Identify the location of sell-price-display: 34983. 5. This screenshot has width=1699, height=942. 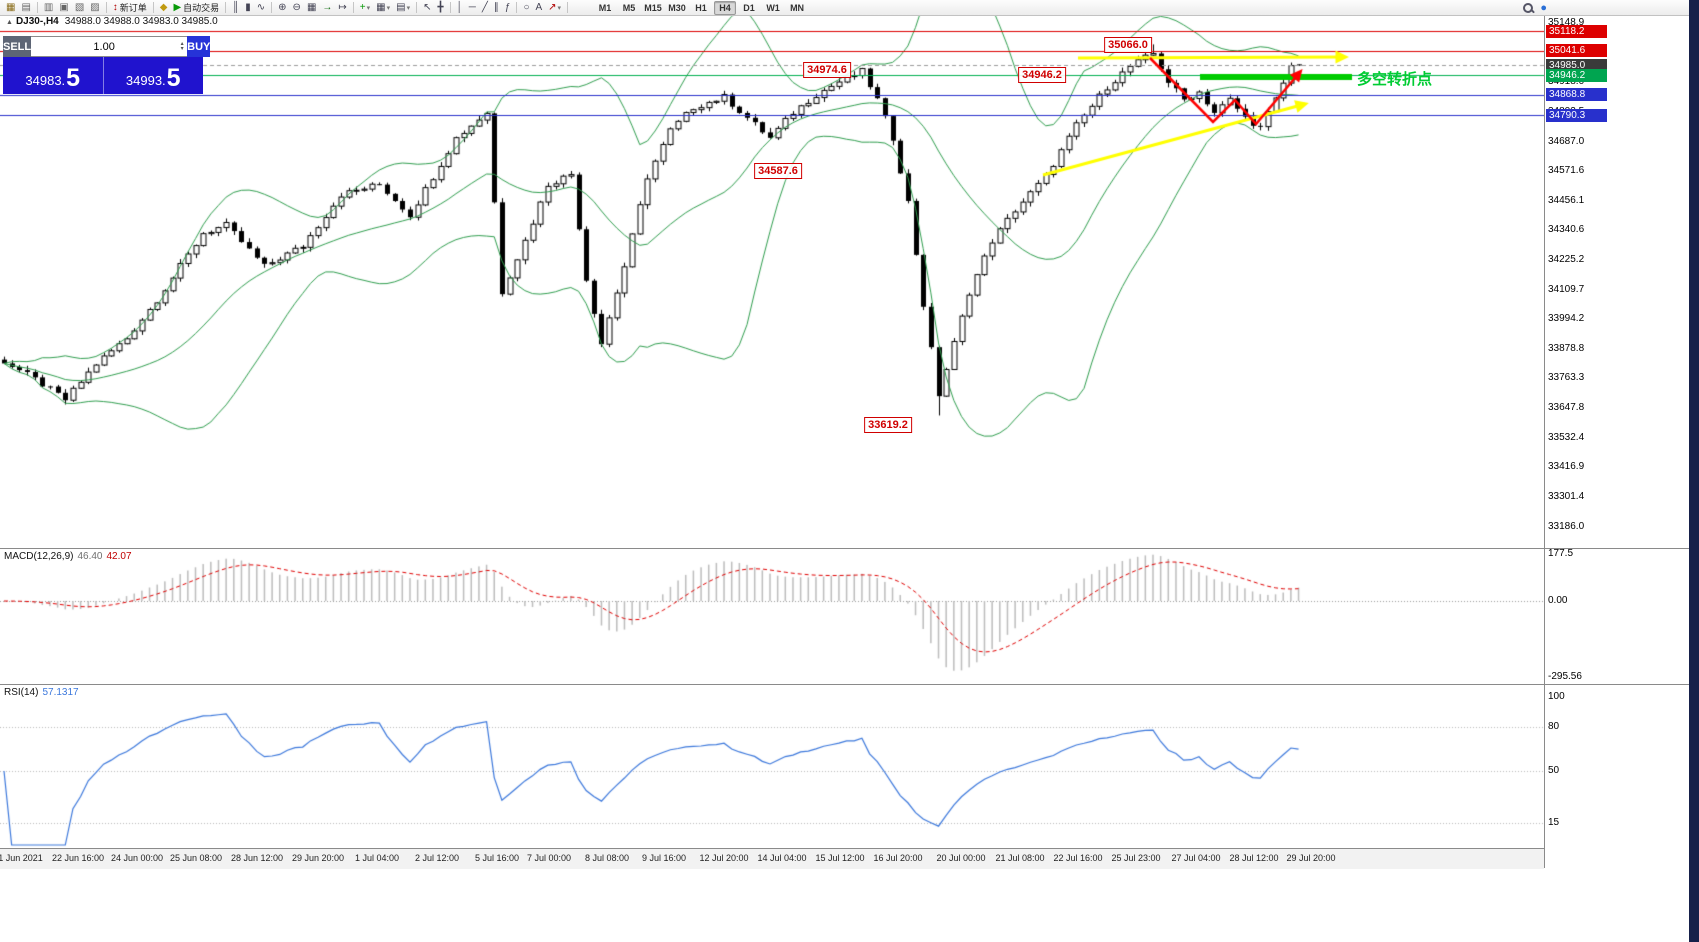
(53, 75).